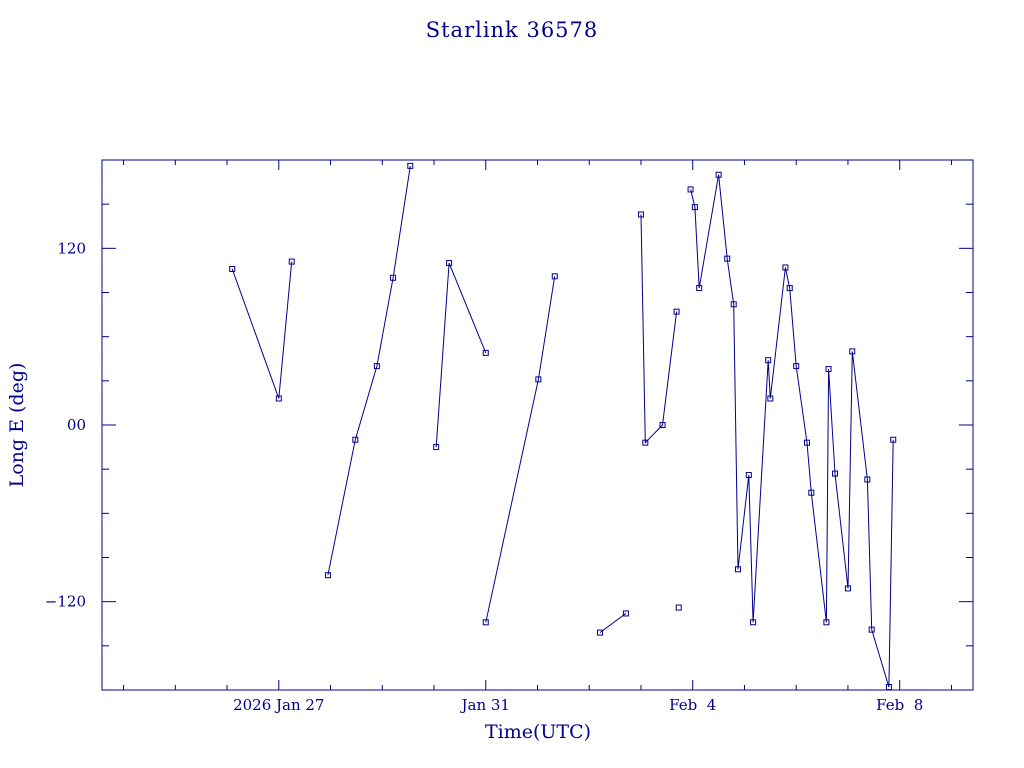 The width and height of the screenshot is (1024, 768). Describe the element at coordinates (71, 248) in the screenshot. I see `y-tick-label: 120` at that location.